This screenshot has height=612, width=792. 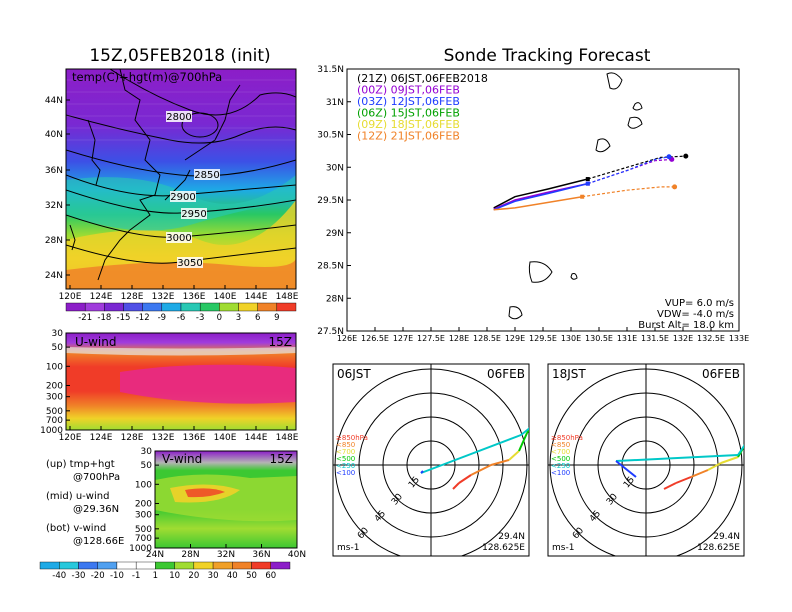 I want to click on temp-lat-label: 44N, so click(x=54, y=101).